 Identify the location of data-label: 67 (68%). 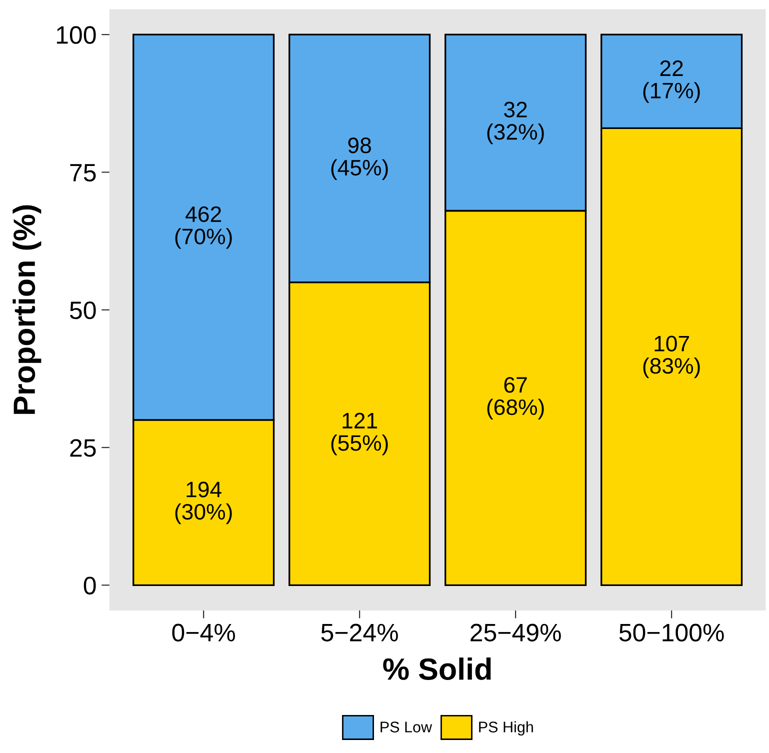
(515, 398).